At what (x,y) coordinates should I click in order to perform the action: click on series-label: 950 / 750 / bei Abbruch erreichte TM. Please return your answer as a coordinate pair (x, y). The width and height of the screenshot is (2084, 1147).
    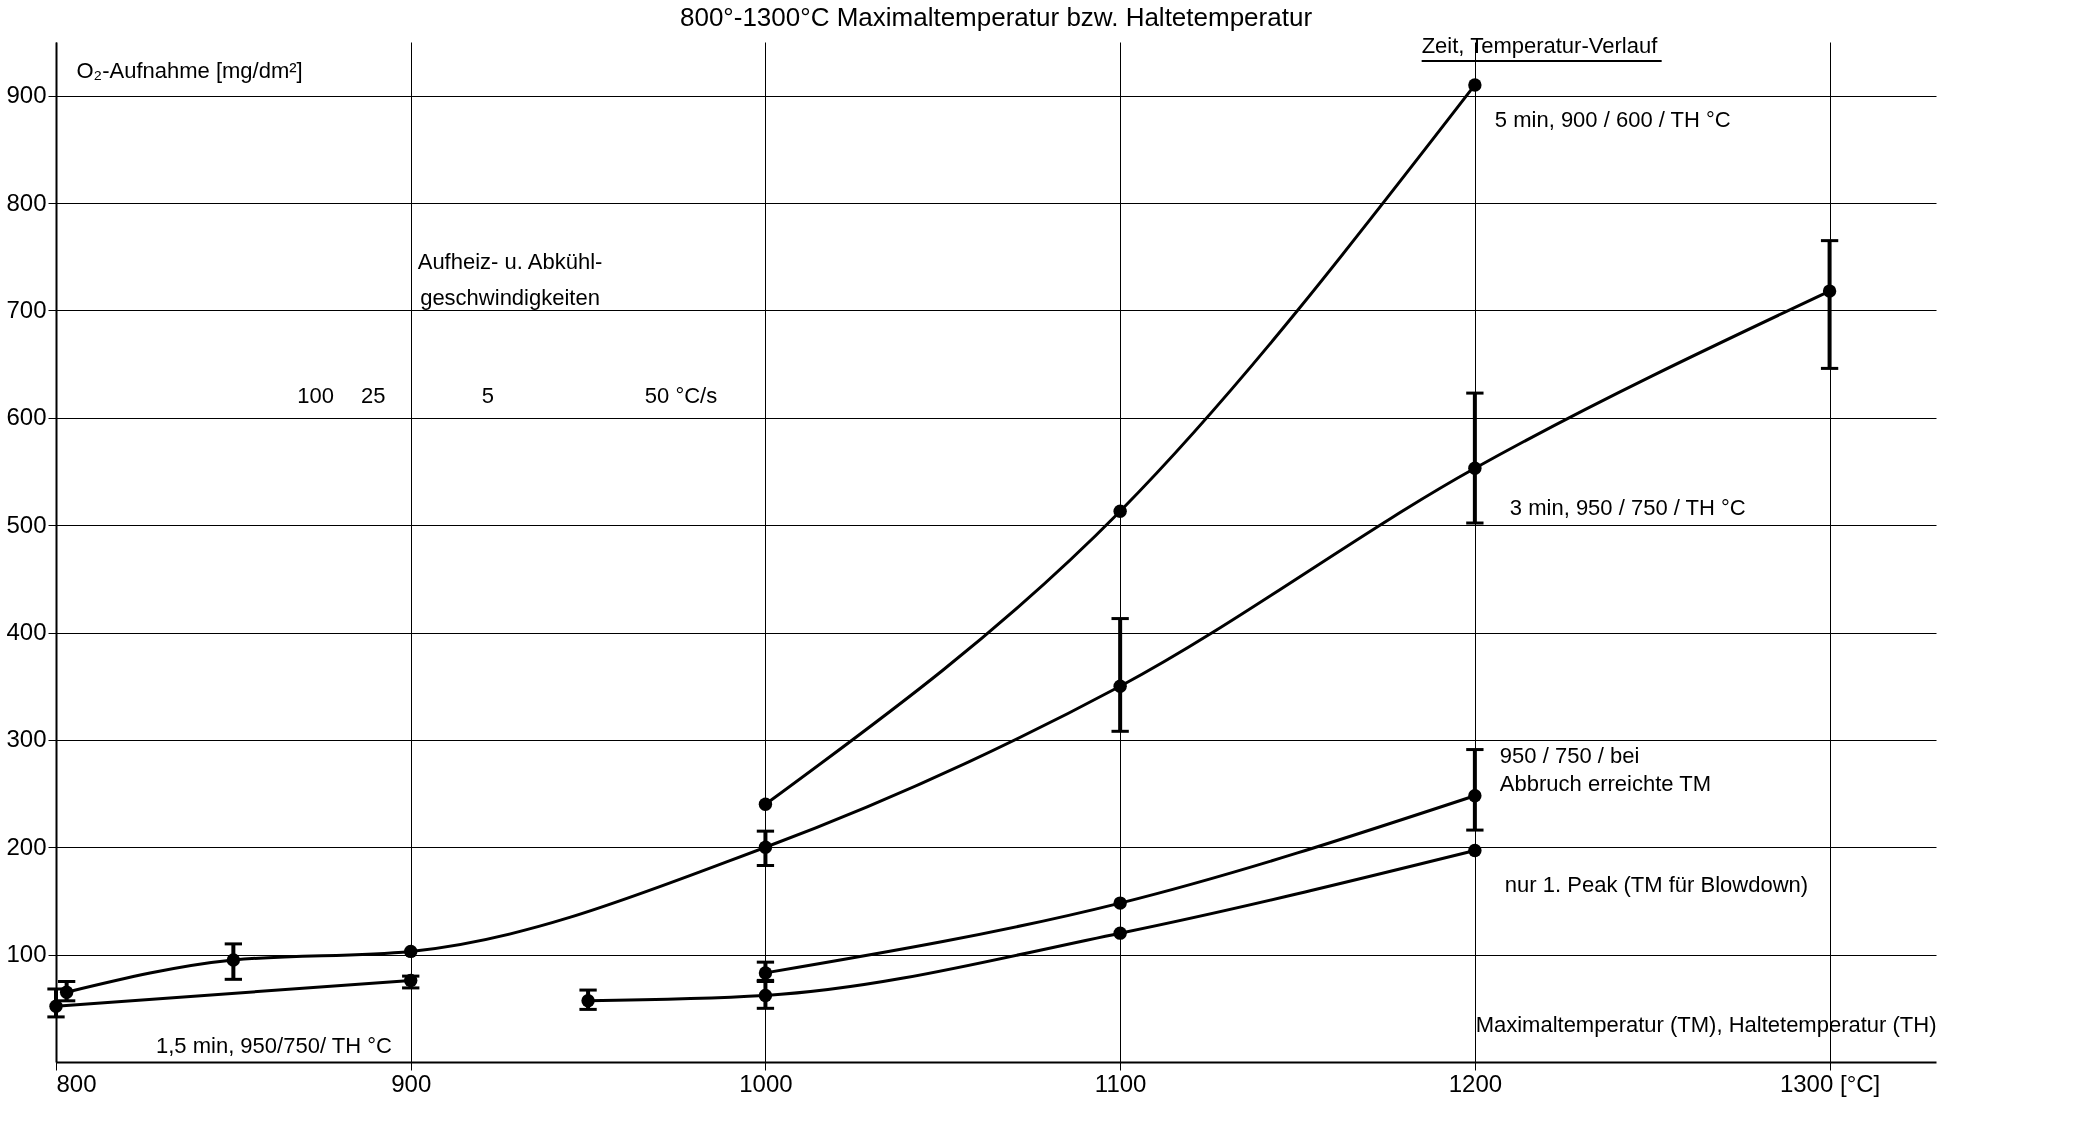
    Looking at the image, I should click on (1605, 769).